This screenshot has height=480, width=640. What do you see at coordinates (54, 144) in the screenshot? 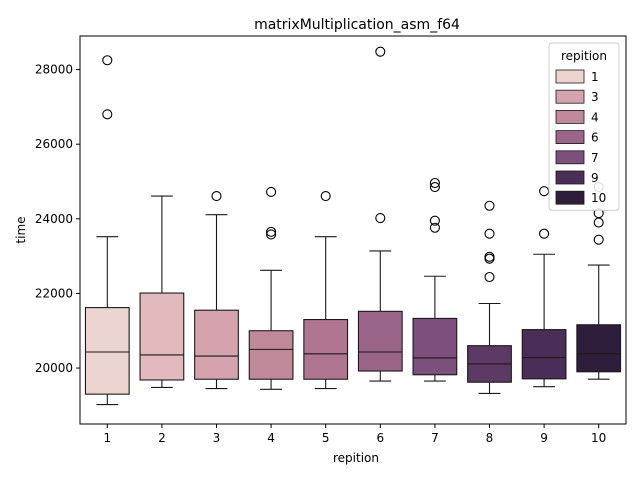
I see `y-tick-label: 26000` at bounding box center [54, 144].